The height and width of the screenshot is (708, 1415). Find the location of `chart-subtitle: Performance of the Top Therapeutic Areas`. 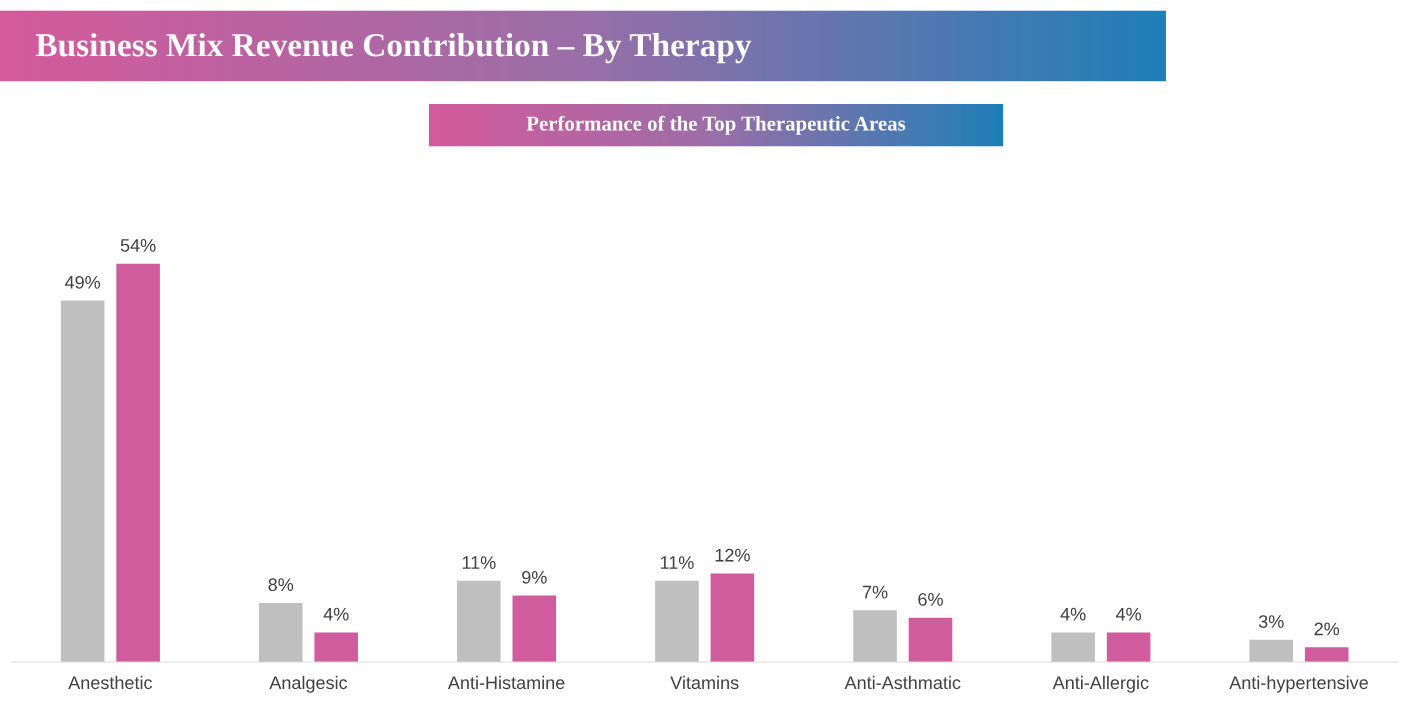

chart-subtitle: Performance of the Top Therapeutic Areas is located at coordinates (716, 125).